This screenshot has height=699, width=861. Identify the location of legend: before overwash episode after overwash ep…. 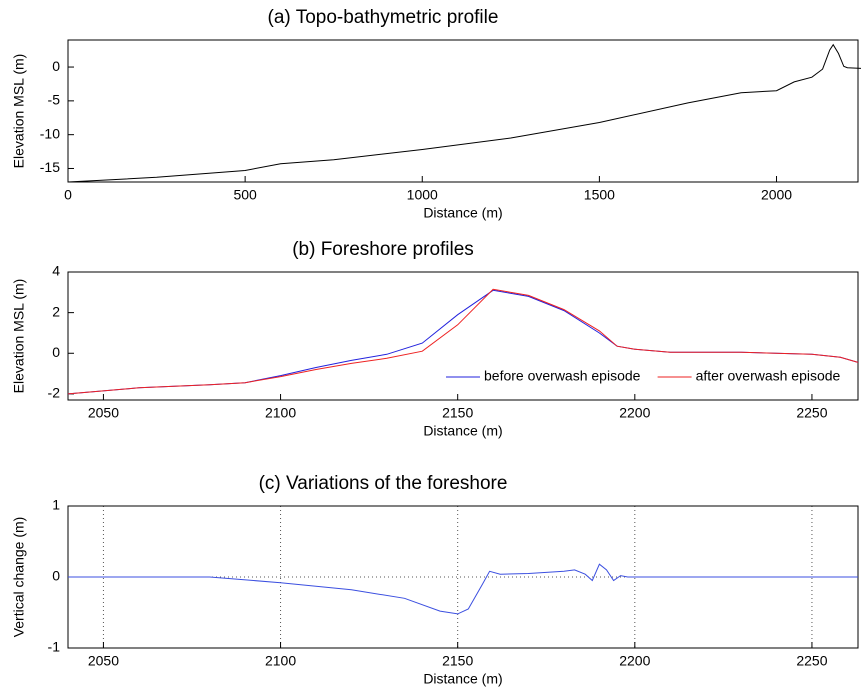
(647, 377).